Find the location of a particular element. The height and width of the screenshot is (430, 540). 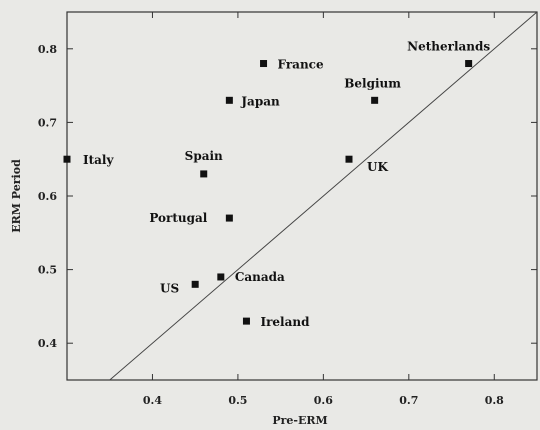

y-tick-label: 0.5 is located at coordinates (47, 270).